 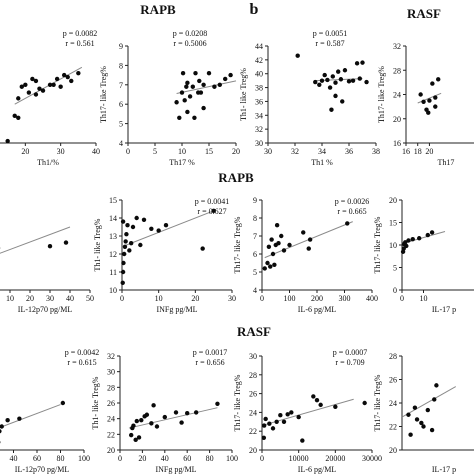 I want to click on stat-label: p = 0.0007, so click(x=350, y=352).